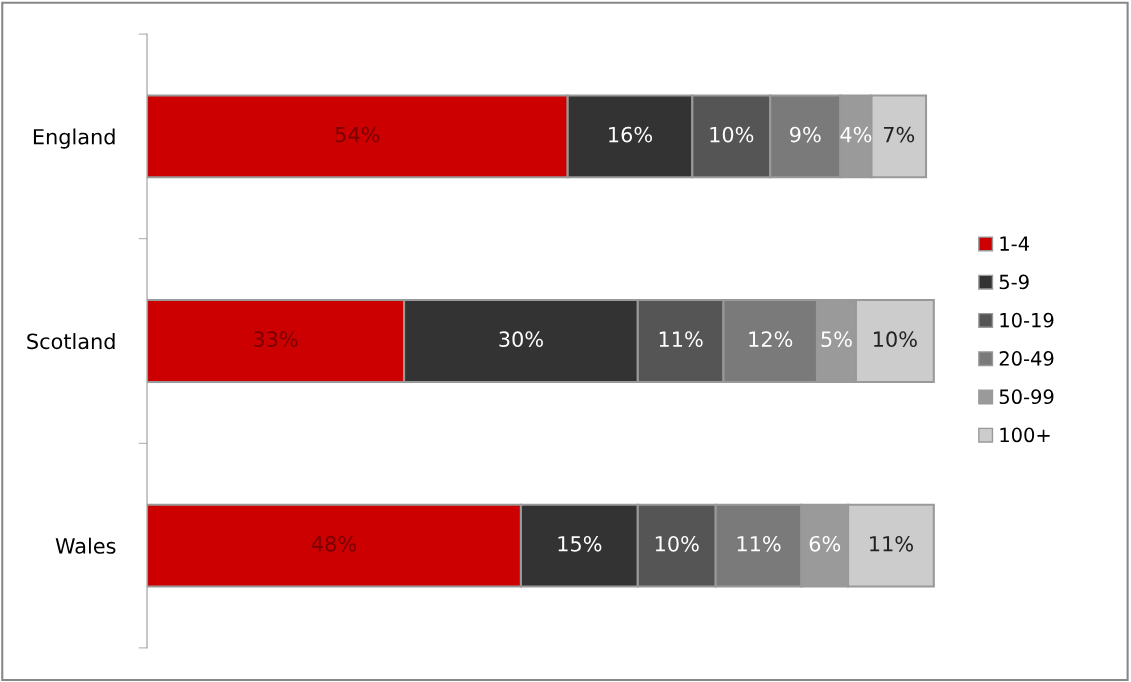 This screenshot has height=682, width=1131. What do you see at coordinates (825, 543) in the screenshot?
I see `data-label: 6%` at bounding box center [825, 543].